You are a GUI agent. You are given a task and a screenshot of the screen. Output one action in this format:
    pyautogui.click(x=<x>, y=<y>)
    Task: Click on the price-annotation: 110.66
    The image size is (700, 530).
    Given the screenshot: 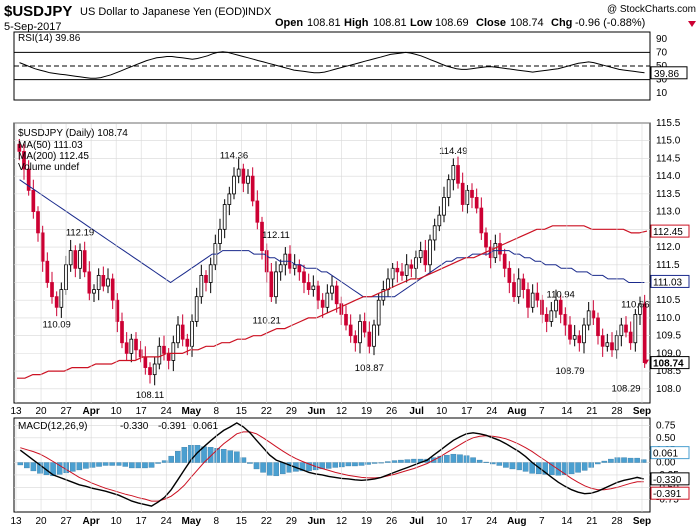 What is the action you would take?
    pyautogui.click(x=635, y=305)
    